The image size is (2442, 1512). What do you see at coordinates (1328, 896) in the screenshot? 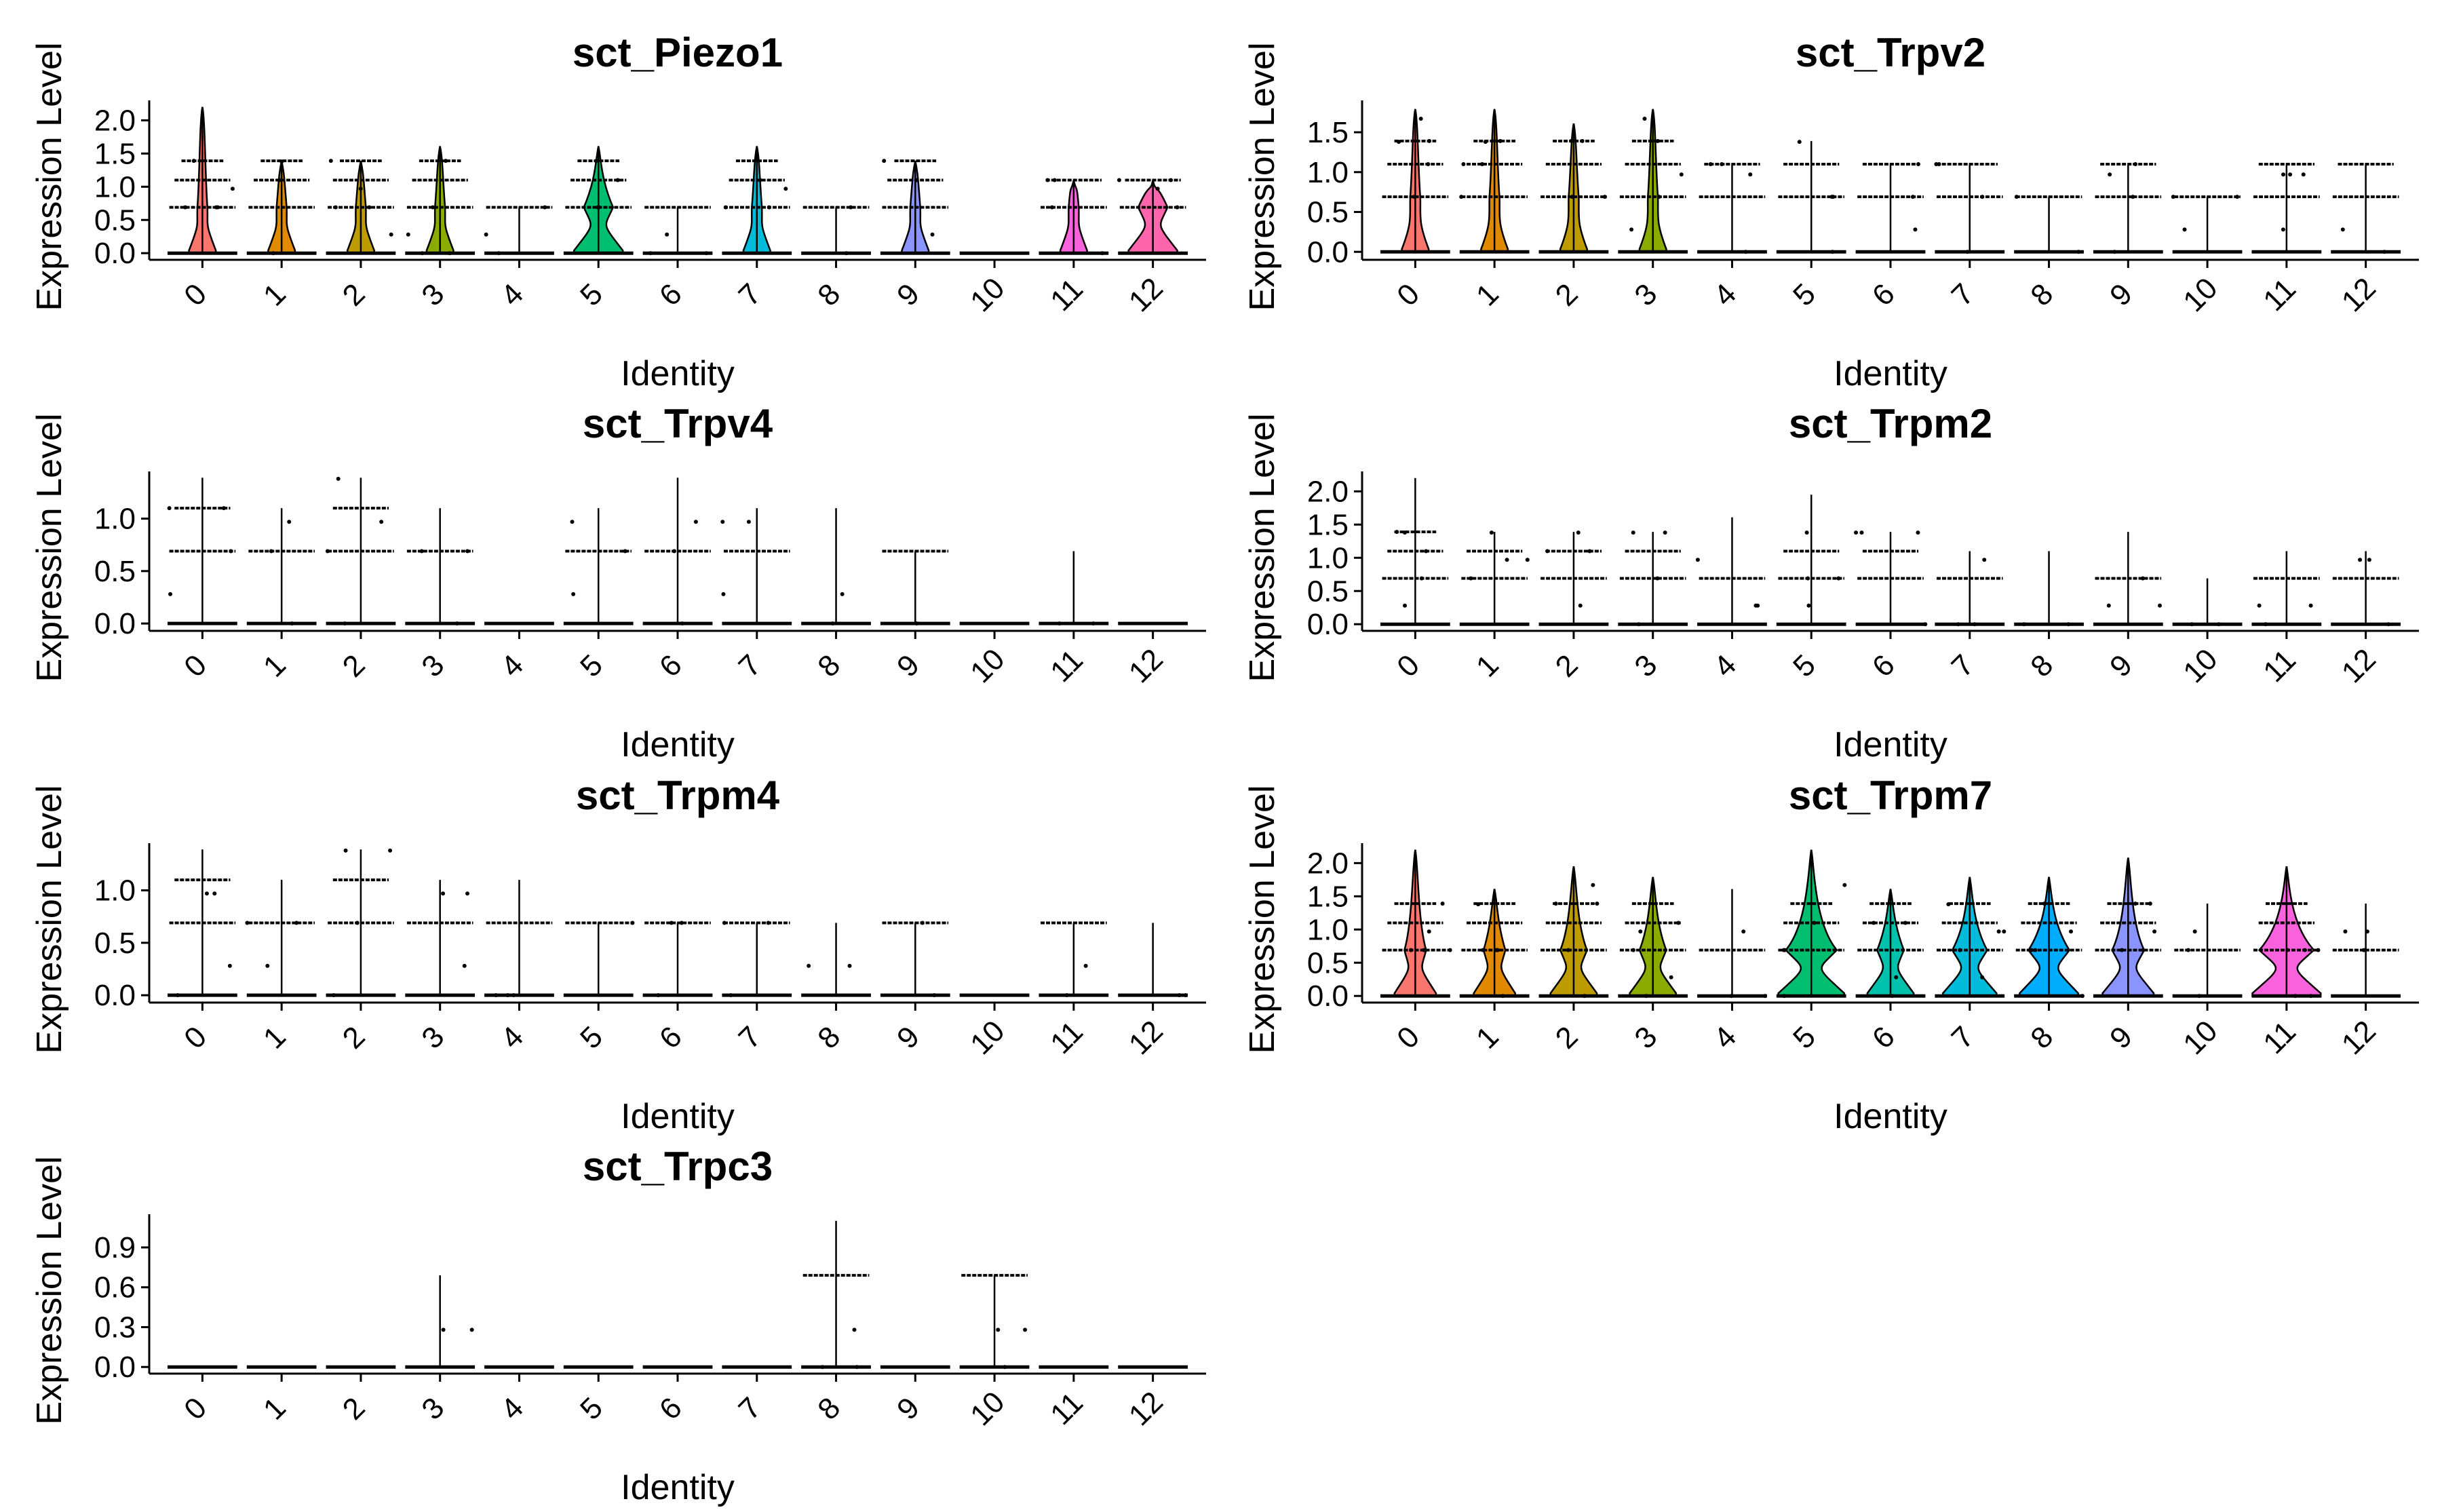
I see `y-tick-label: 1.5` at bounding box center [1328, 896].